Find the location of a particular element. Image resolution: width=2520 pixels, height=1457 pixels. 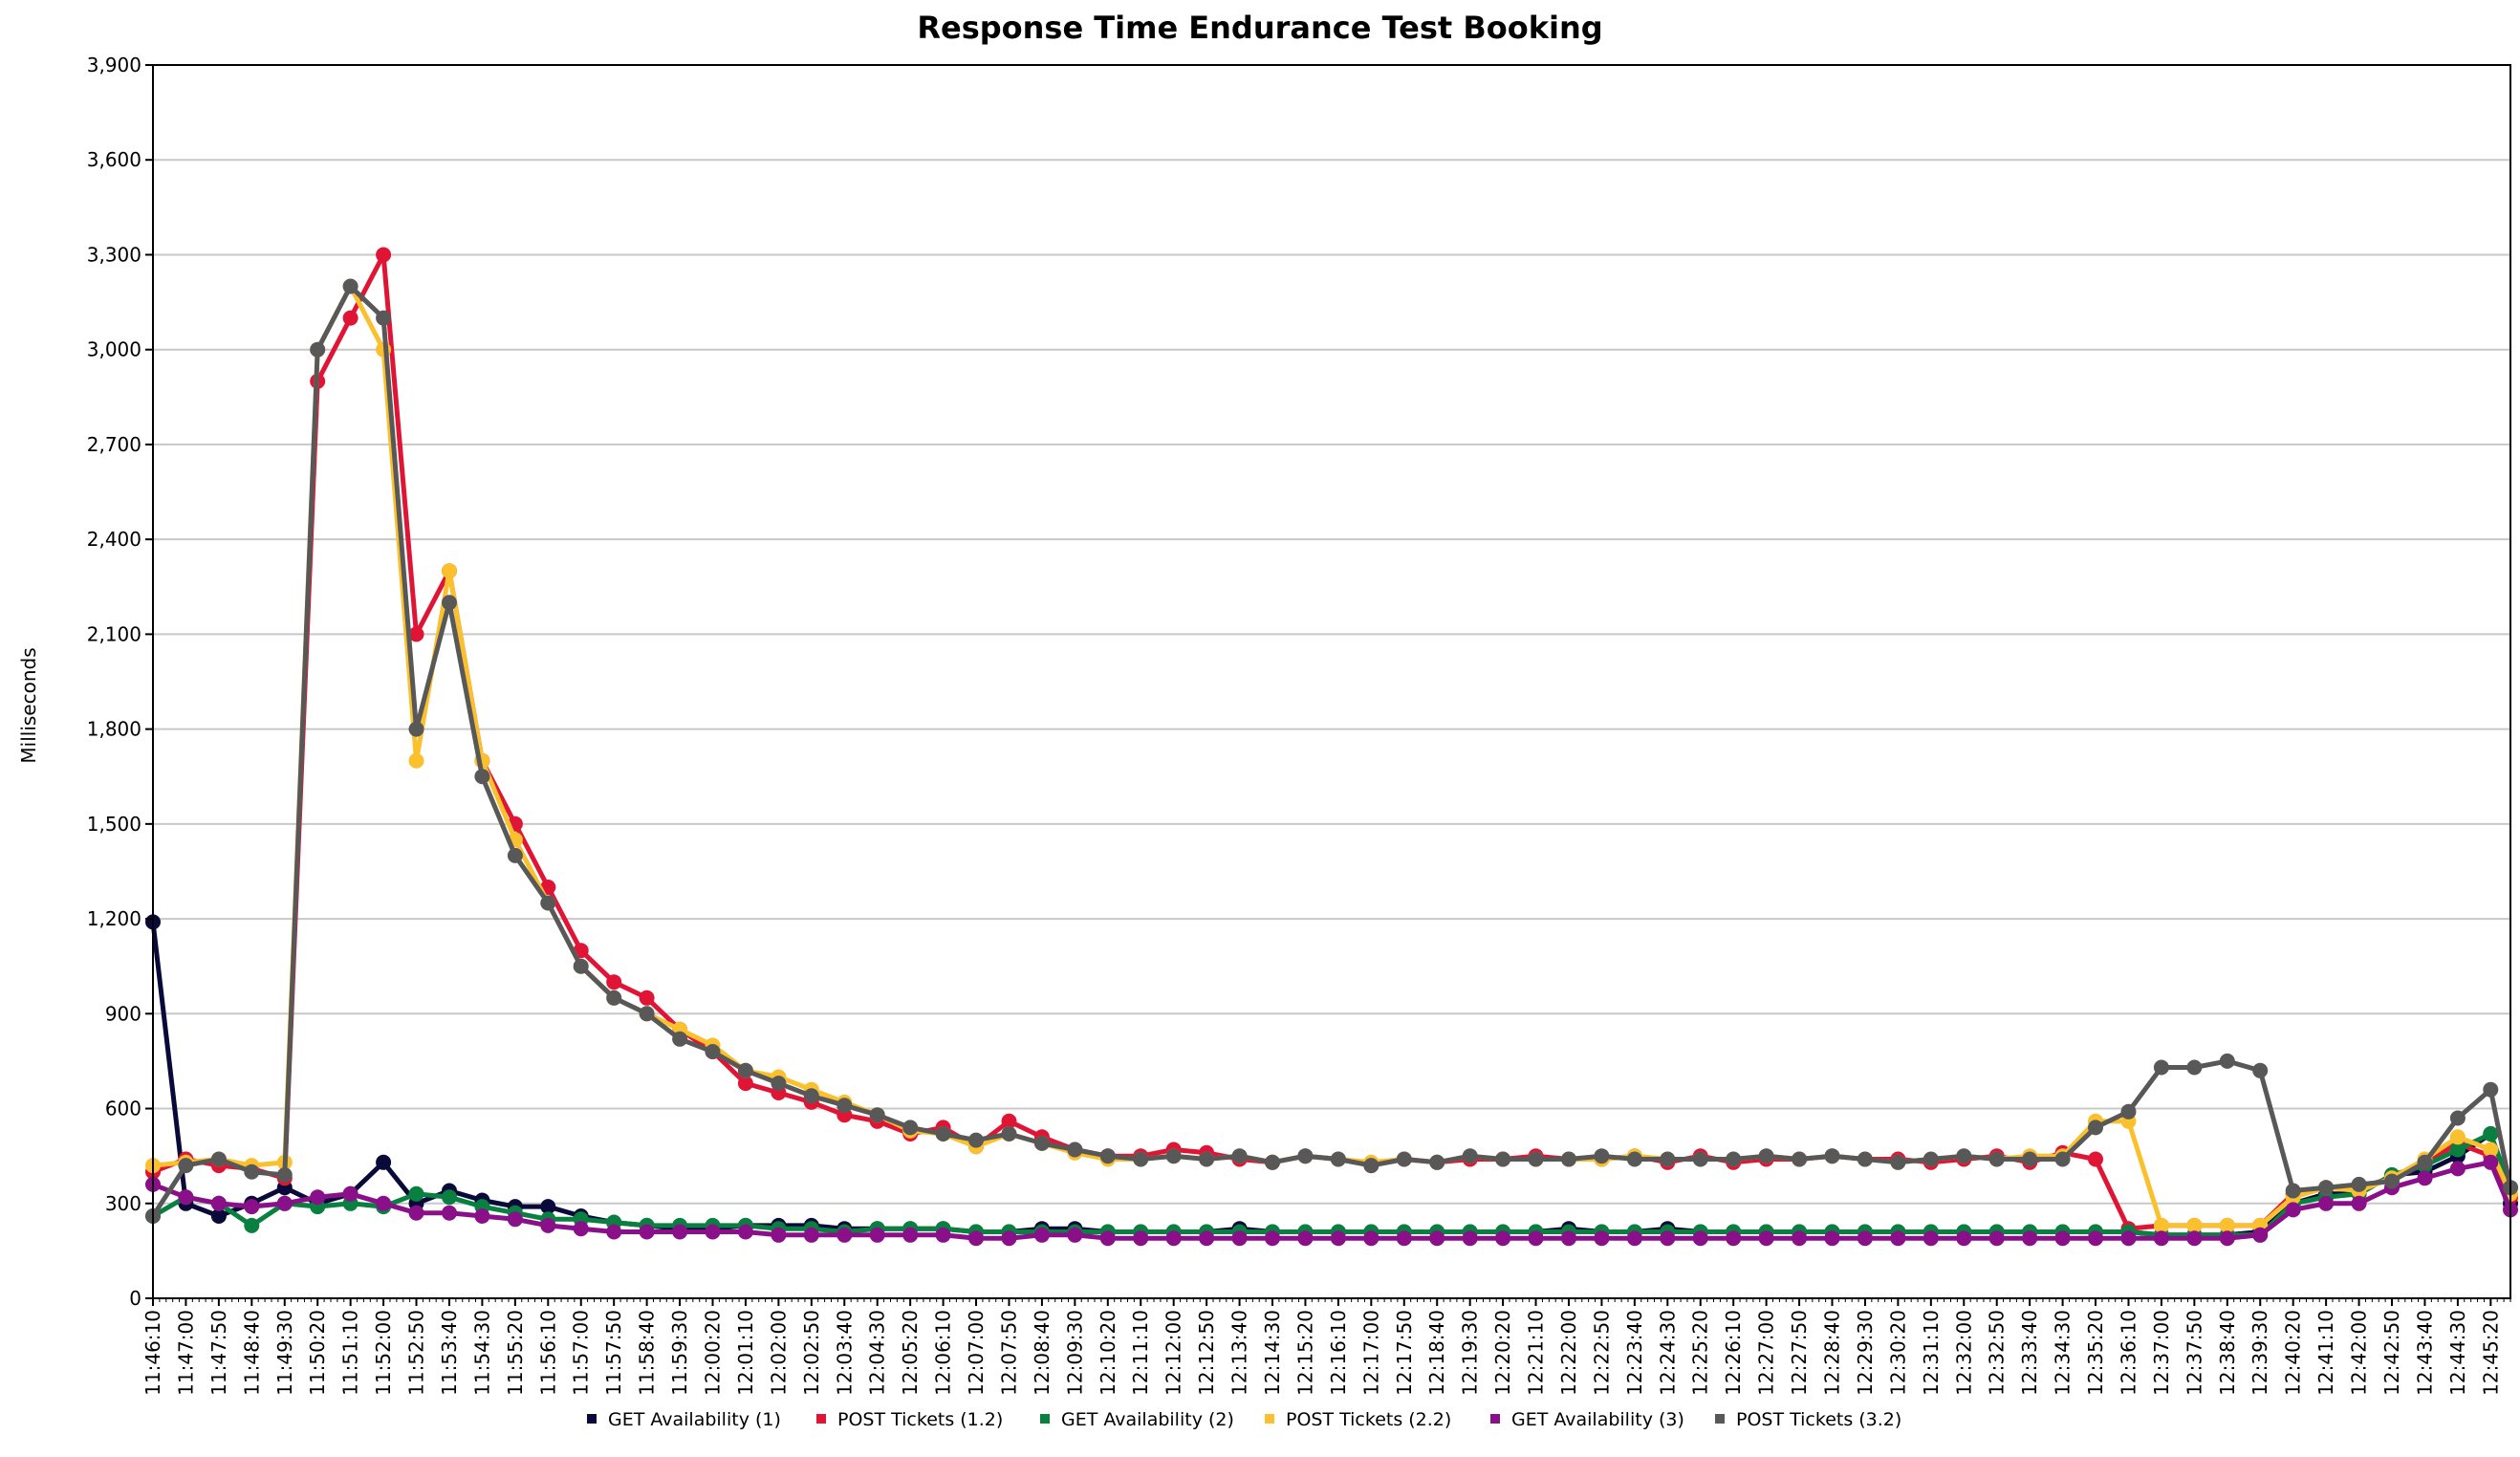

x-tick-label: 12:41:10 is located at coordinates (2326, 1353).